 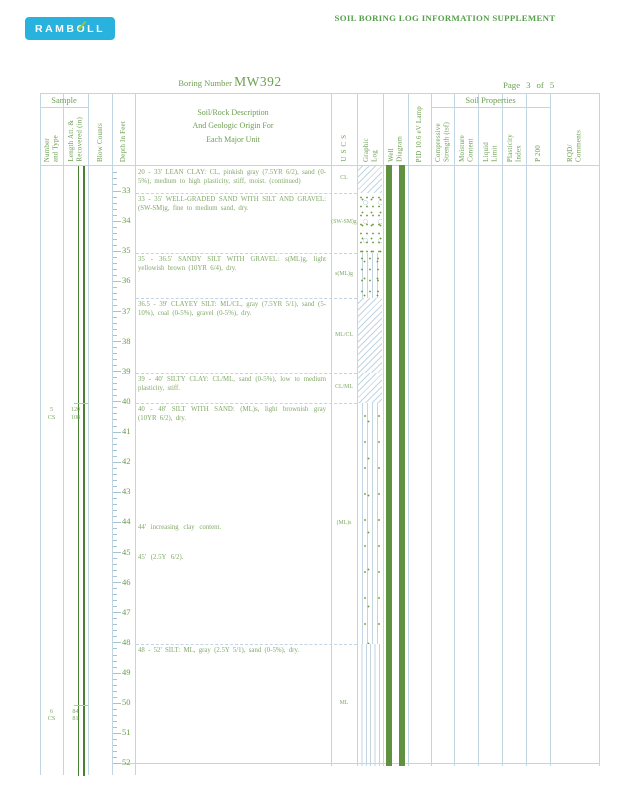 I want to click on column-header-label: Moisture Content, so click(x=466, y=148).